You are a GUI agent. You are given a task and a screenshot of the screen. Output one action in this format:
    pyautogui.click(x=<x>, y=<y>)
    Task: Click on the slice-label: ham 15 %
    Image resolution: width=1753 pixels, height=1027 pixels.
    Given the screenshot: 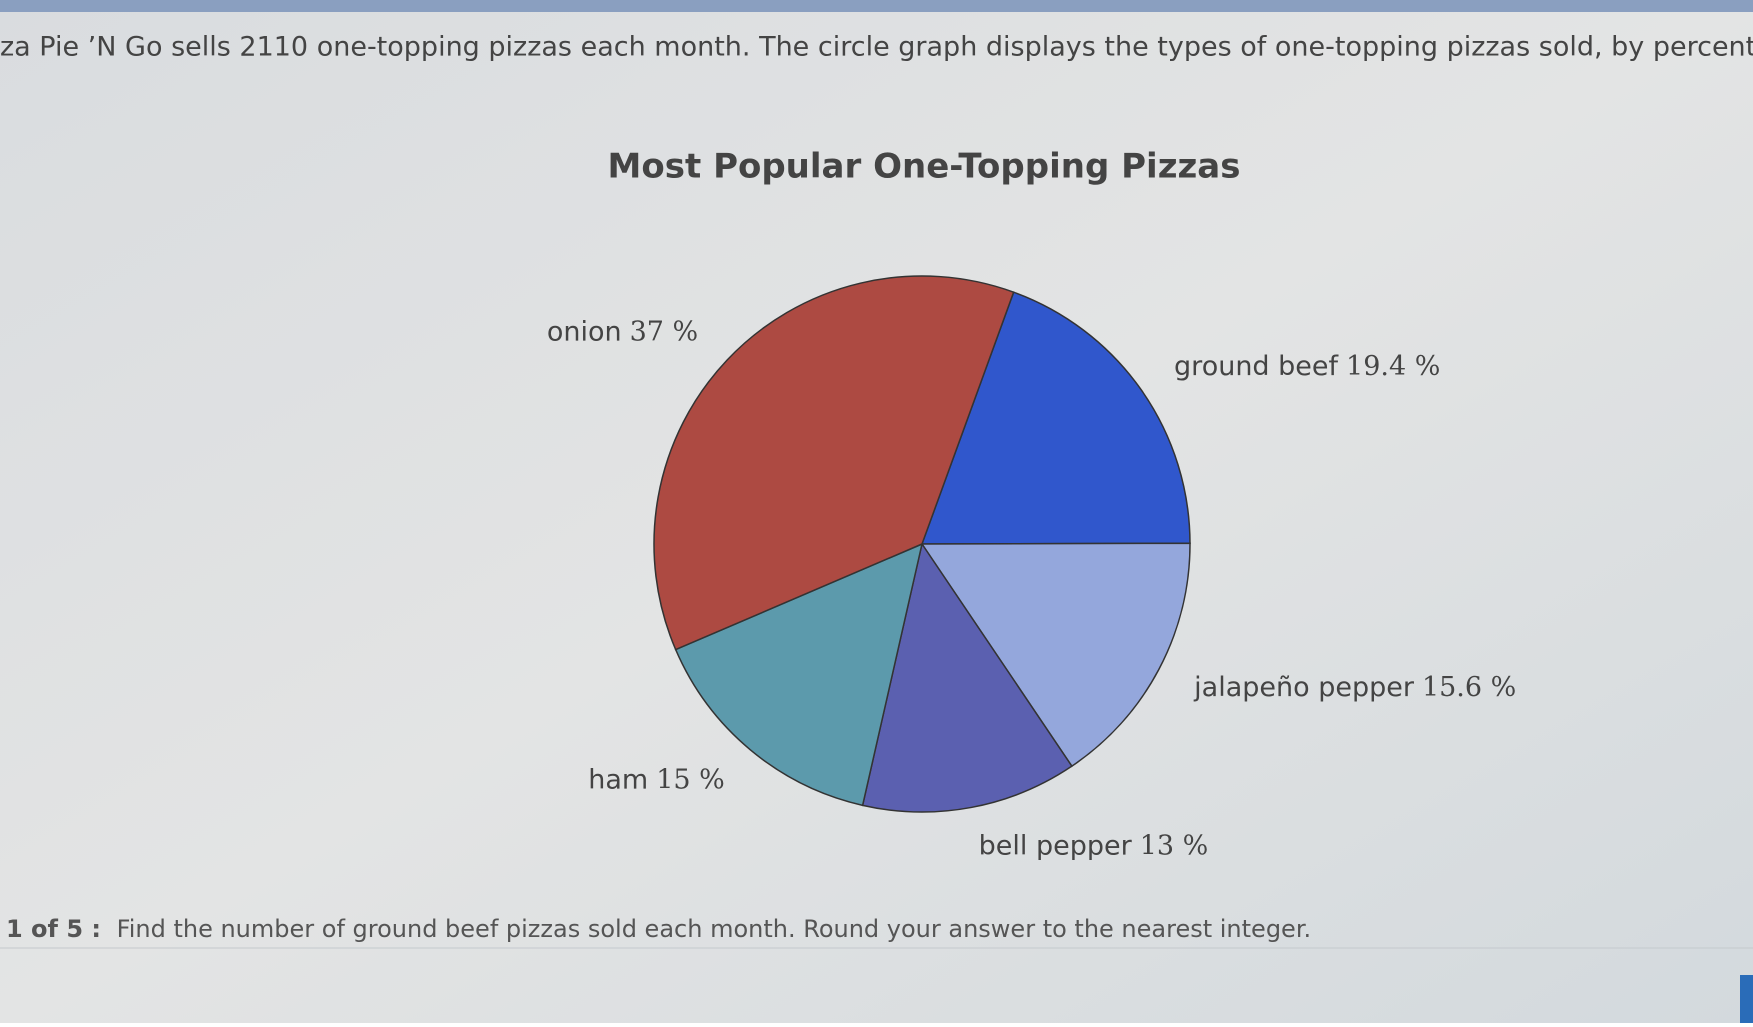 What is the action you would take?
    pyautogui.click(x=656, y=779)
    